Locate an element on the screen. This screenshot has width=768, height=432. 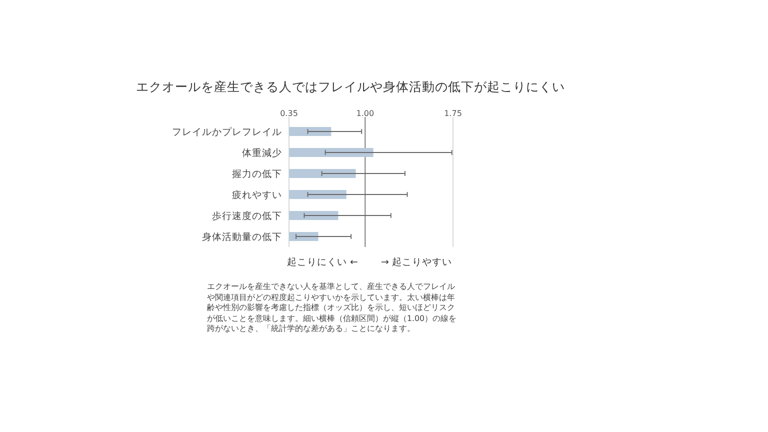
y-tick-label: 歩行速度の低下 is located at coordinates (247, 216).